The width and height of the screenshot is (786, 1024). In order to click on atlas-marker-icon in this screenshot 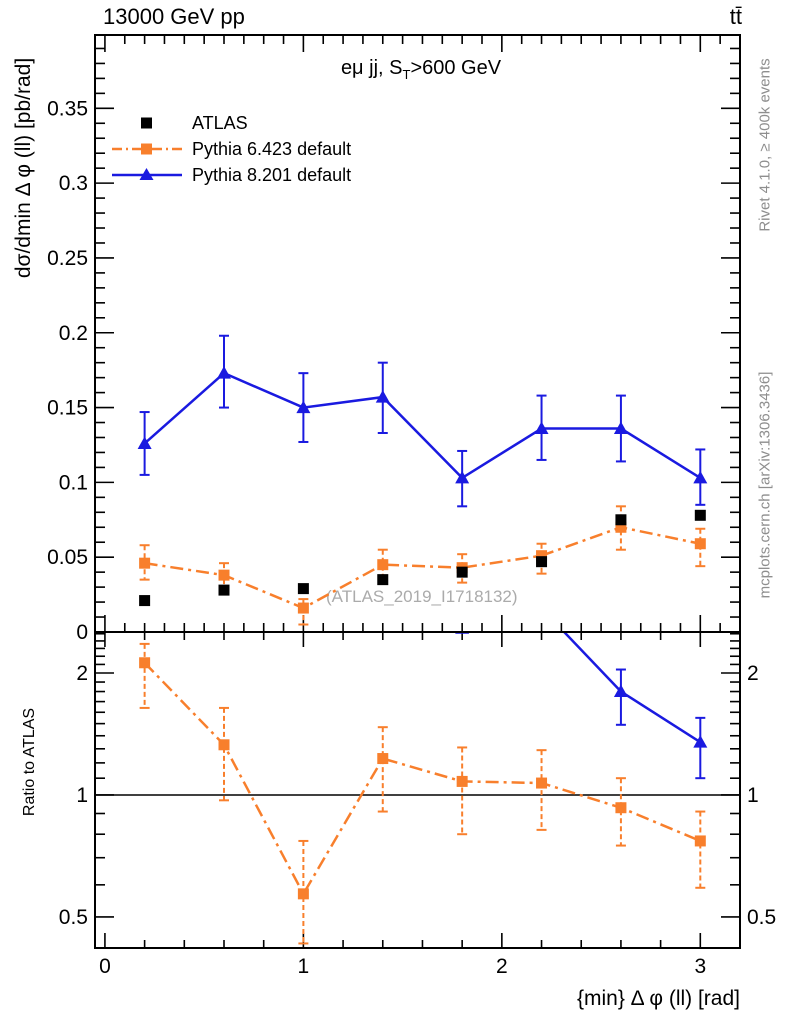, I will do `click(146, 123)`.